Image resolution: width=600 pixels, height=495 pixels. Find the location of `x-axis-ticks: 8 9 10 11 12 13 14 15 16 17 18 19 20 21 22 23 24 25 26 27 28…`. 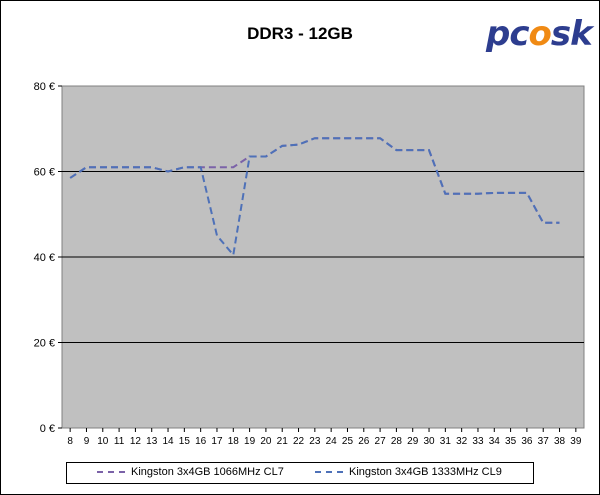

x-axis-ticks: 8 9 10 11 12 13 14 15 16 17 18 19 20 21 22 23 24 25 26 27 28… is located at coordinates (324, 437).